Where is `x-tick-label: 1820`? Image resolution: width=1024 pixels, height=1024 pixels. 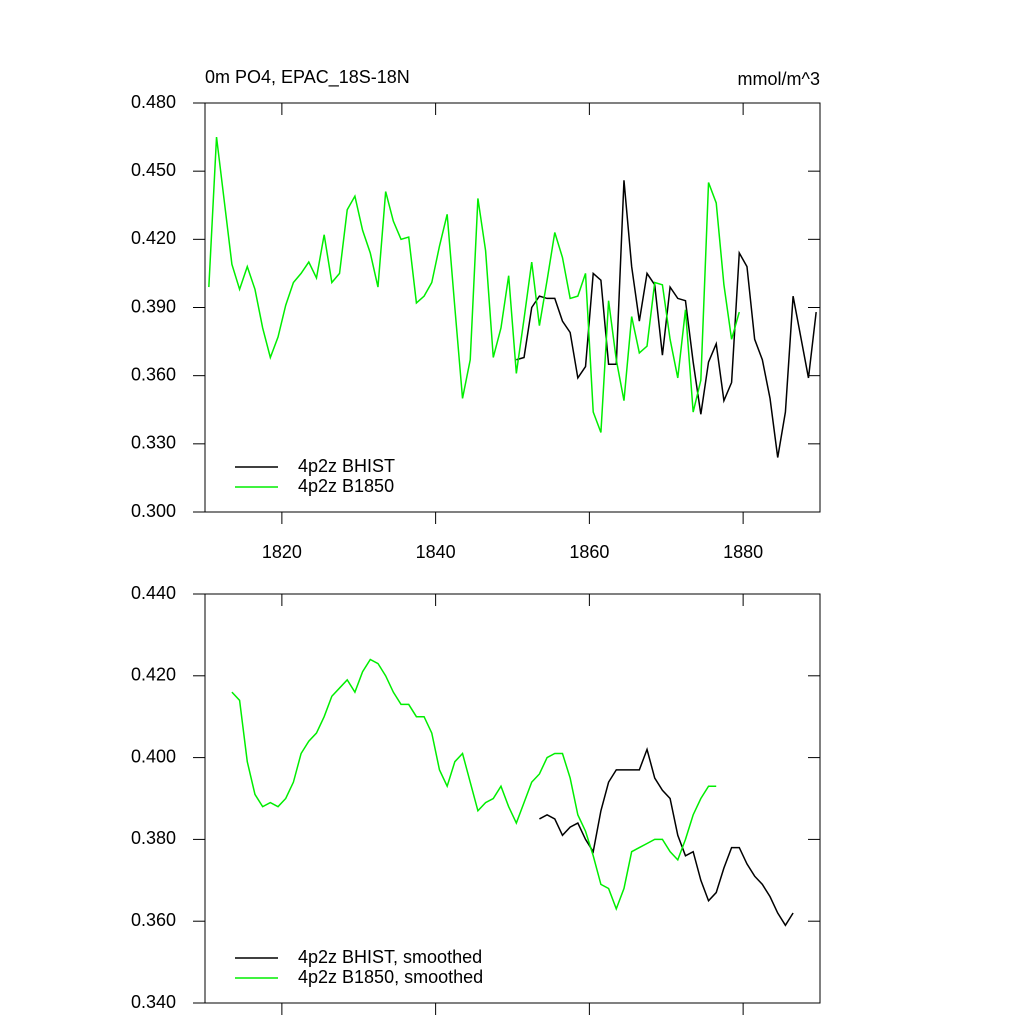 x-tick-label: 1820 is located at coordinates (282, 552).